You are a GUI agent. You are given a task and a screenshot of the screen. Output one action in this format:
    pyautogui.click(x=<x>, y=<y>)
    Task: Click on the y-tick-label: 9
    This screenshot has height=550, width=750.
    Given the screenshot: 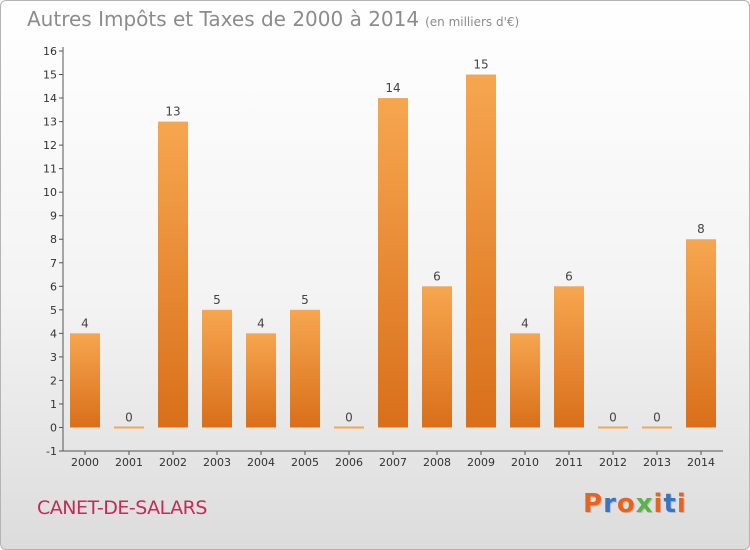 What is the action you would take?
    pyautogui.click(x=53, y=216)
    